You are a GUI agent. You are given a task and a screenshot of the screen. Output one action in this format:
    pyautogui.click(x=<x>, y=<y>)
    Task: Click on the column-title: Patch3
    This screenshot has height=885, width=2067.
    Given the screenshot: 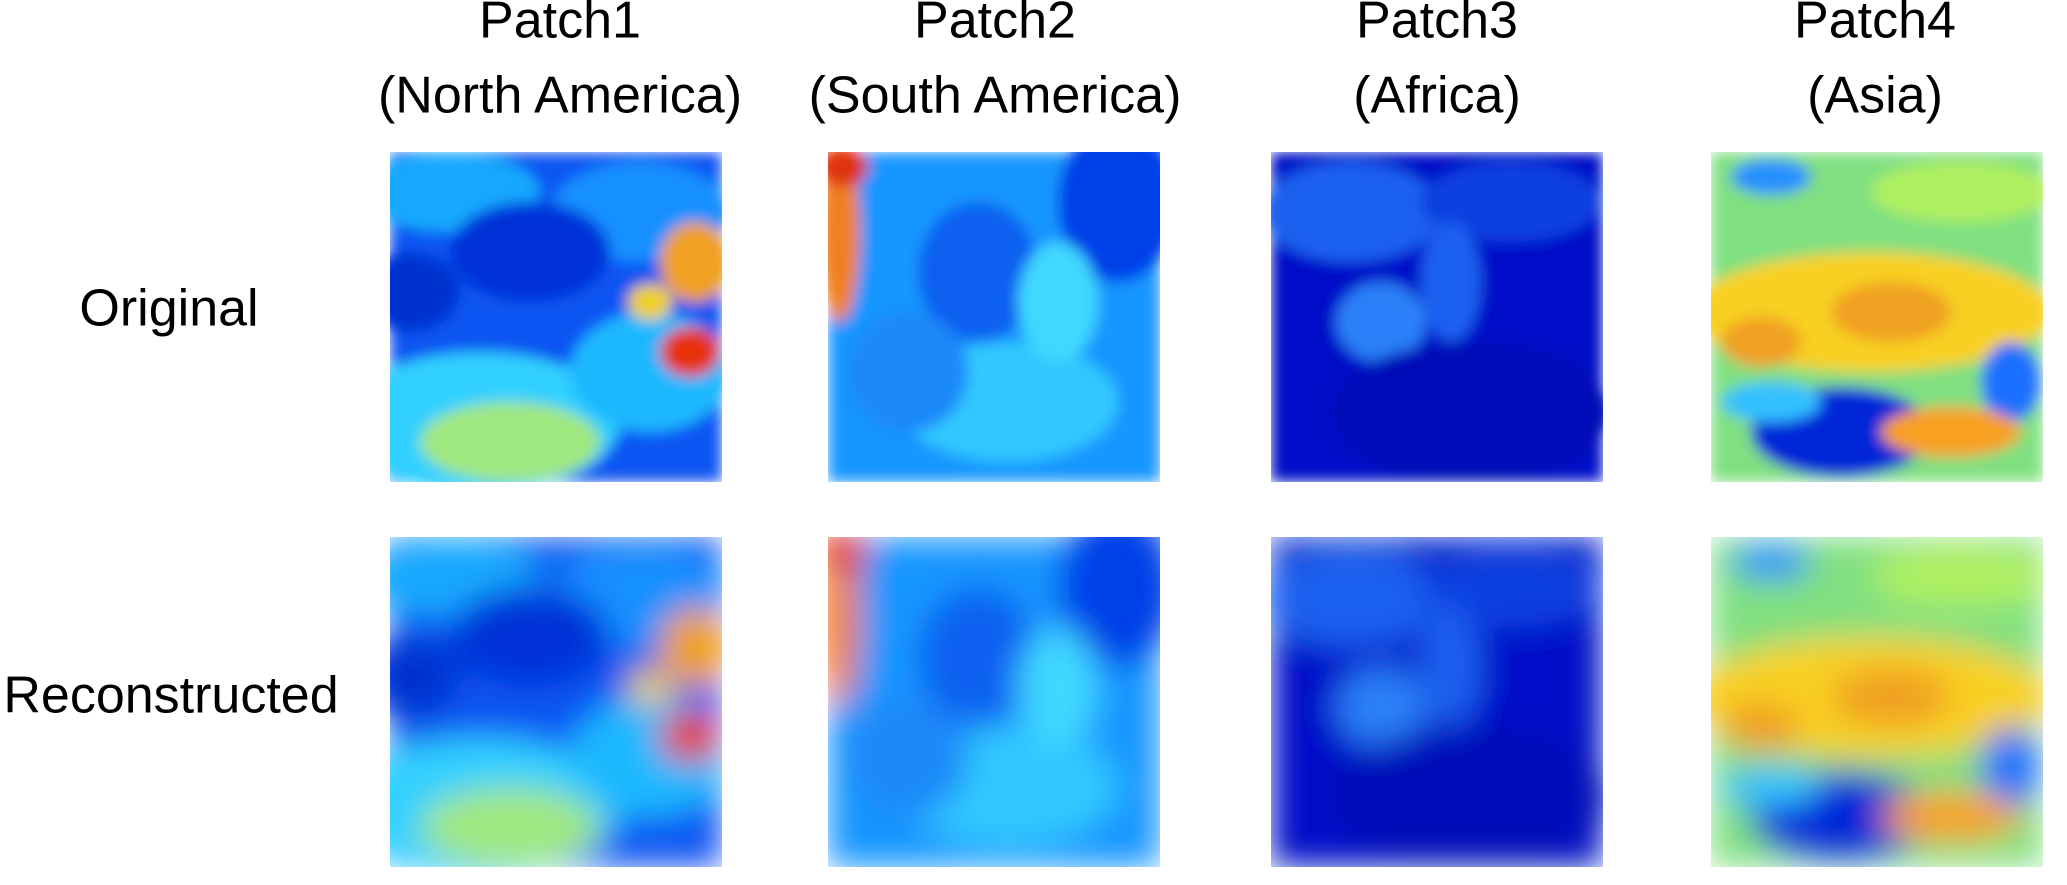 What is the action you would take?
    pyautogui.click(x=1437, y=25)
    